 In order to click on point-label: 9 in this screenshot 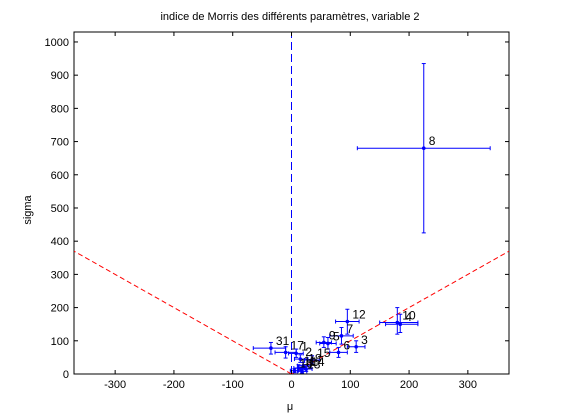, I will do `click(332, 335)`.